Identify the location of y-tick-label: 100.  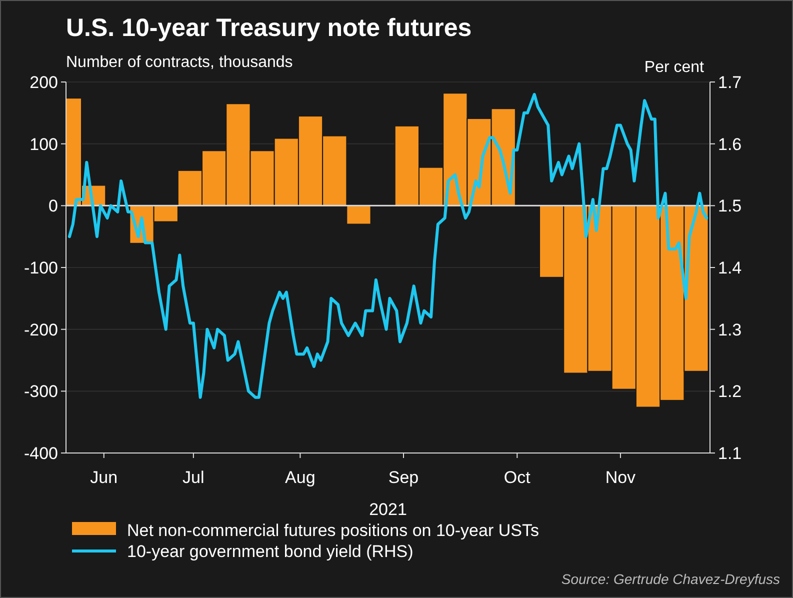
(44, 144).